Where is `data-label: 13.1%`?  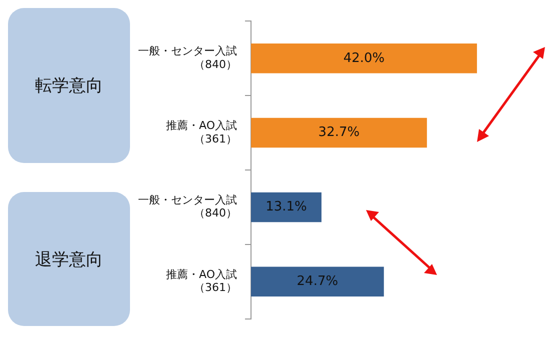
data-label: 13.1% is located at coordinates (286, 207).